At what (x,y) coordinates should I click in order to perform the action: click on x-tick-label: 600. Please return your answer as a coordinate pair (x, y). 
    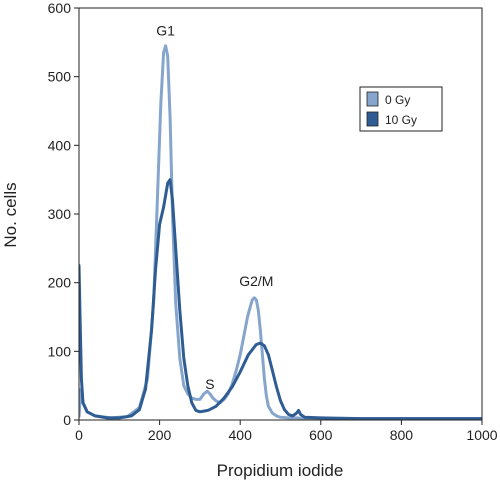
    Looking at the image, I should click on (321, 435).